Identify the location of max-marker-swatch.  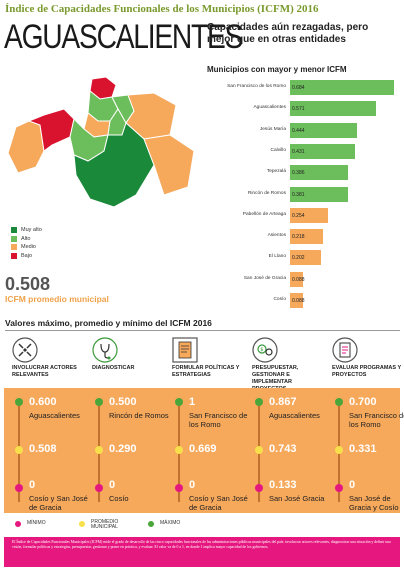
(151, 524).